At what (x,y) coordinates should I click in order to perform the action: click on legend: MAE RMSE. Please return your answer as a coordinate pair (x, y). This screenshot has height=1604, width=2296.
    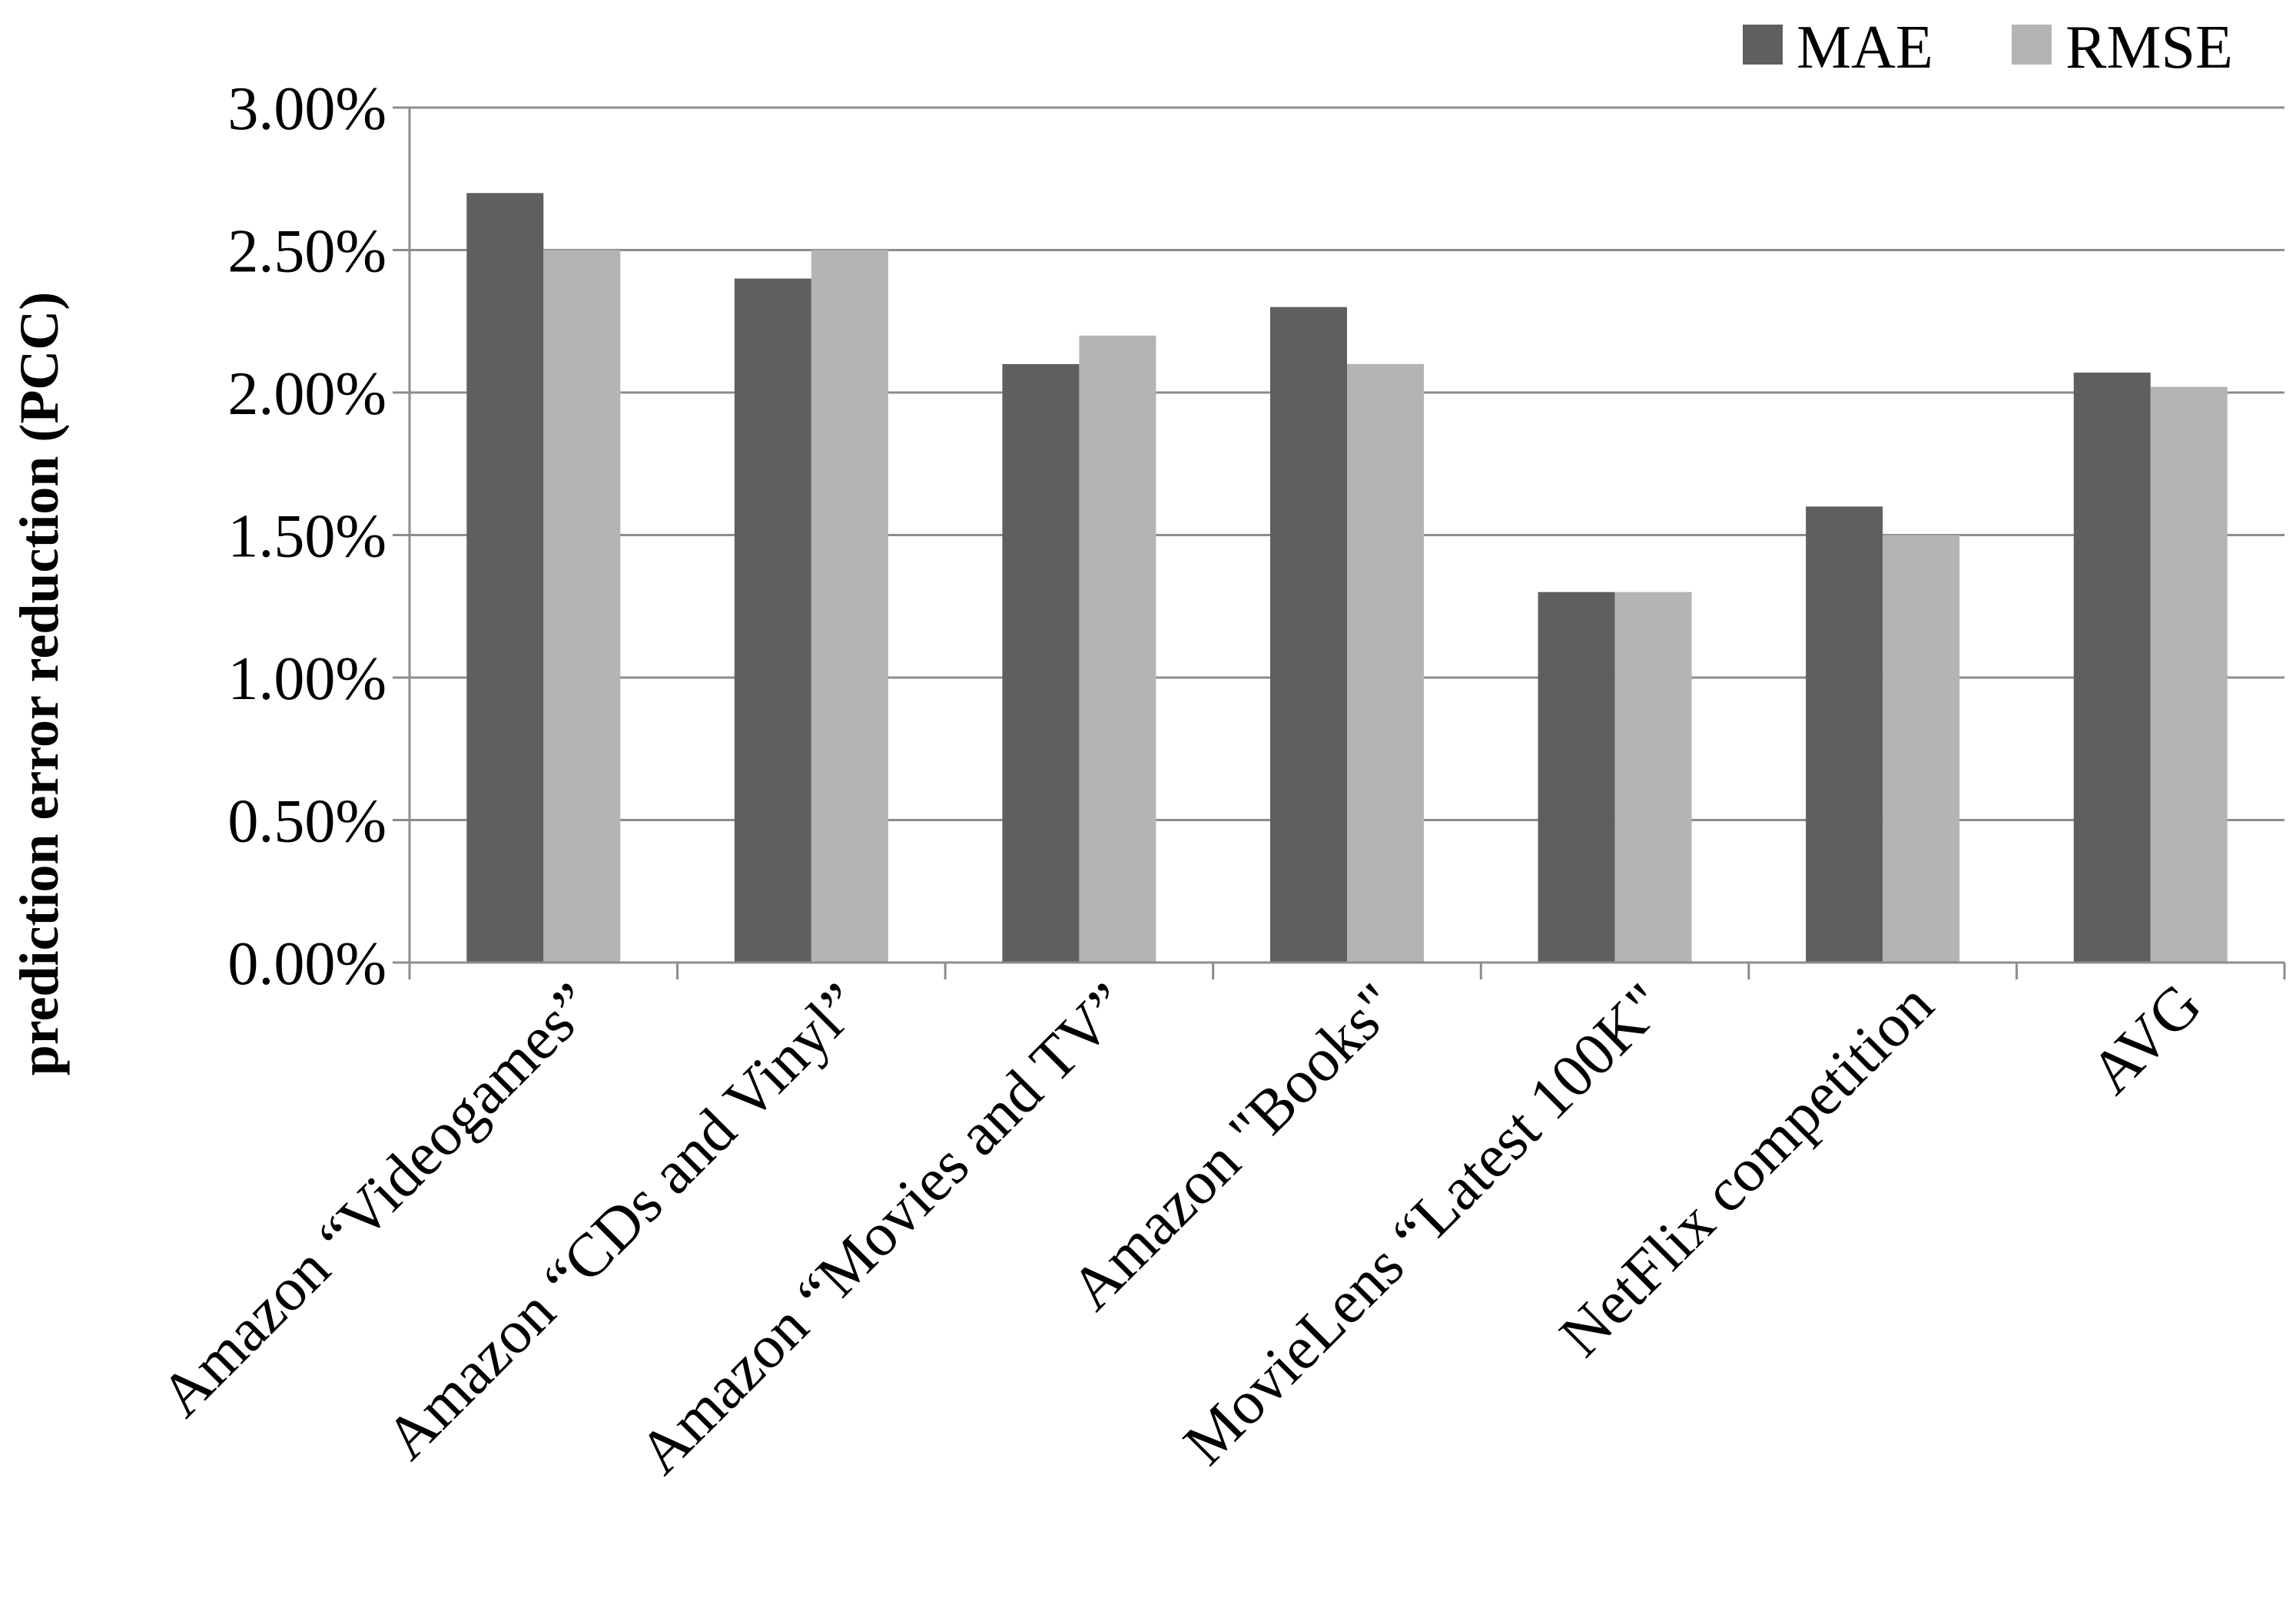
    Looking at the image, I should click on (1988, 47).